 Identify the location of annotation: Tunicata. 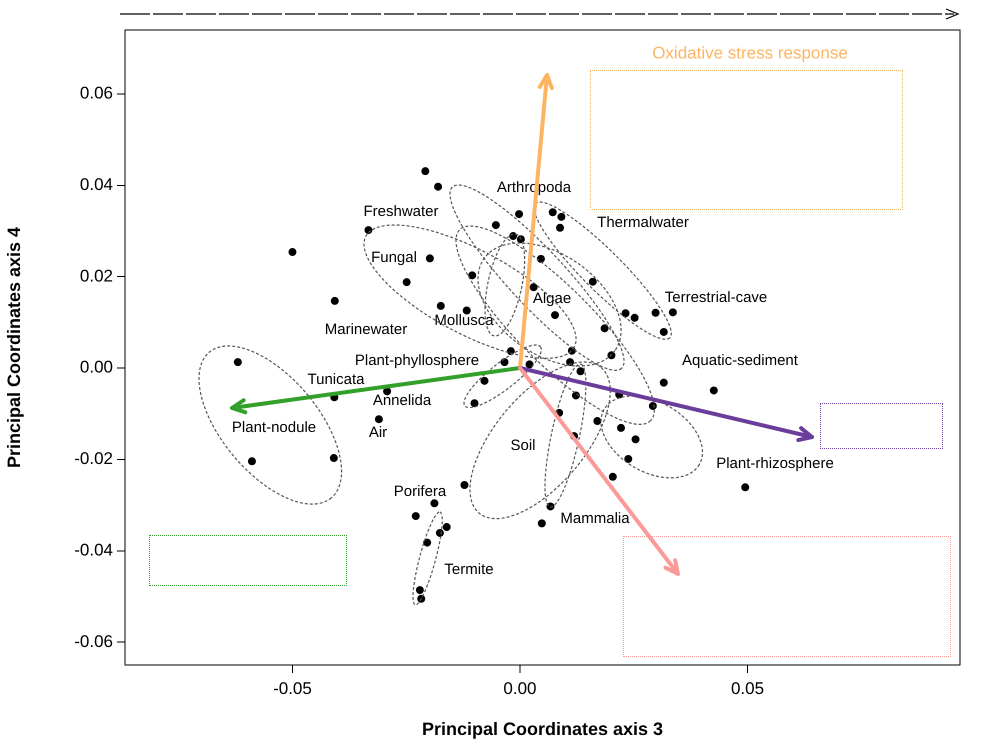
(337, 379).